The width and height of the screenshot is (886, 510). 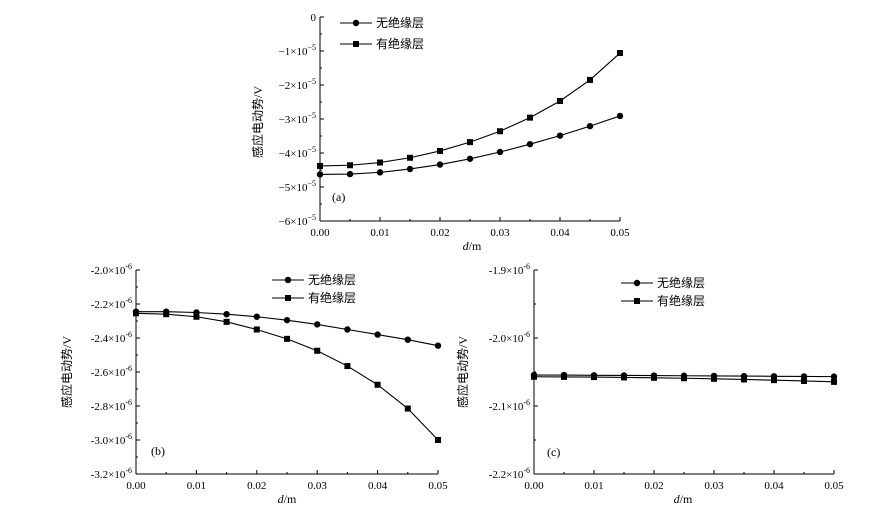 What do you see at coordinates (506, 271) in the screenshot?
I see `y-tick-base: -1.9×10` at bounding box center [506, 271].